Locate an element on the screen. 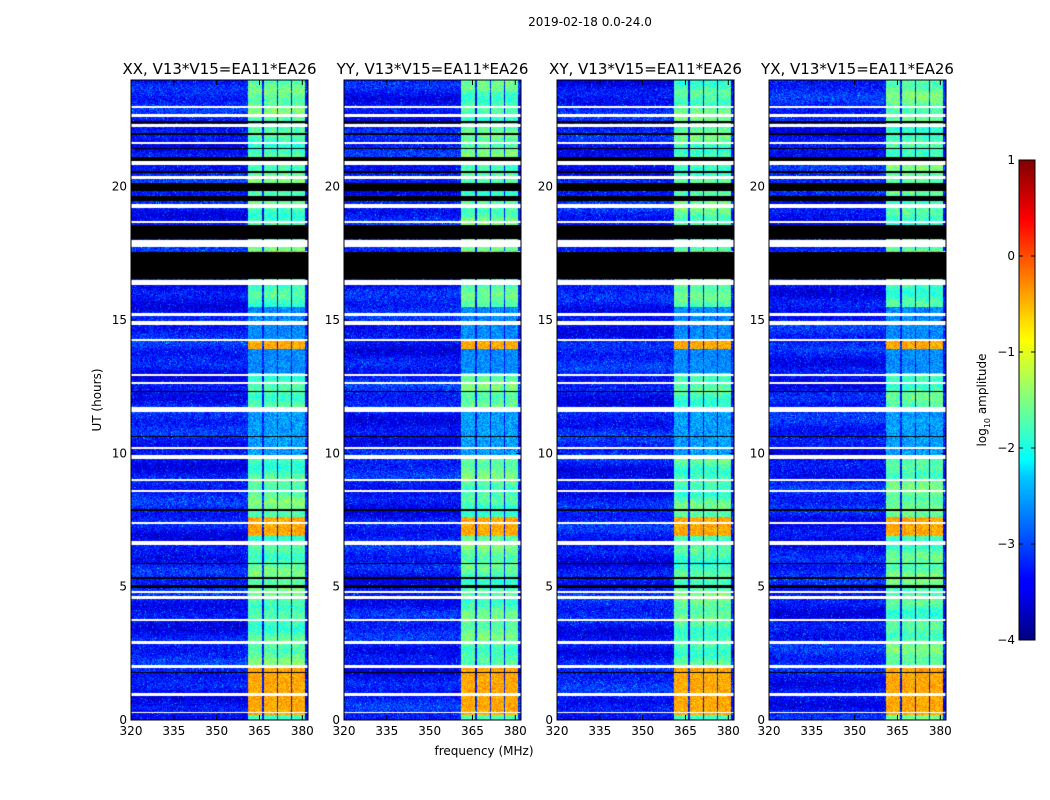 Image resolution: width=1050 pixels, height=800 pixels. colorbar-tick-label: −4 is located at coordinates (1006, 640).